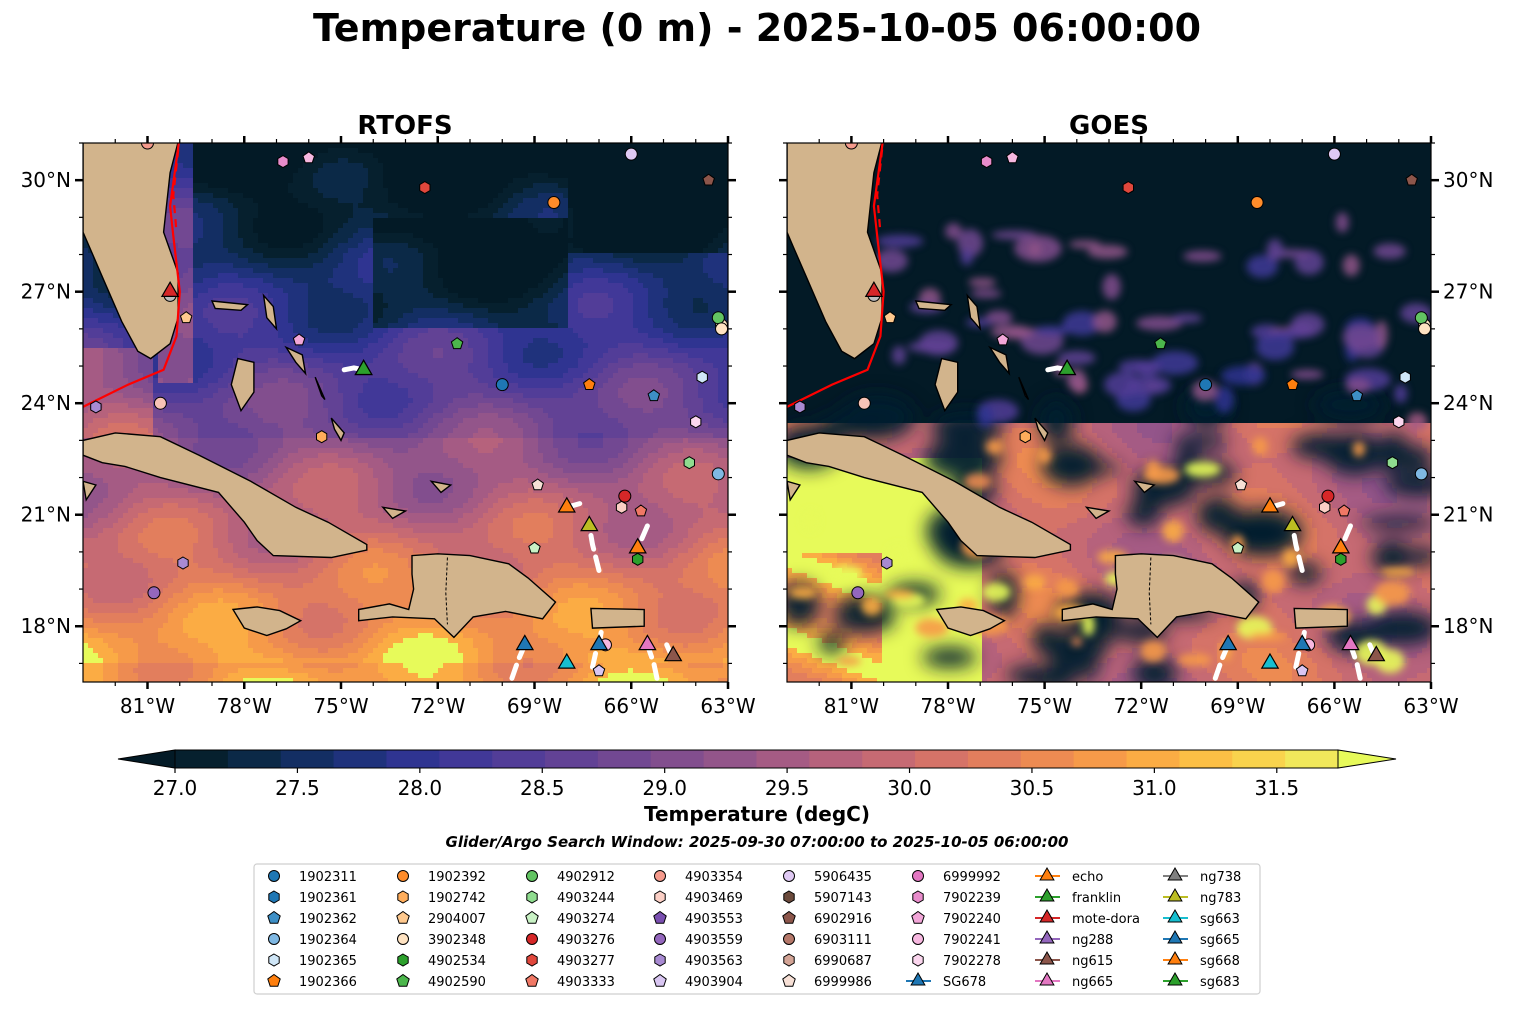  What do you see at coordinates (1237, 706) in the screenshot?
I see `goes-xtick-label: 69°W` at bounding box center [1237, 706].